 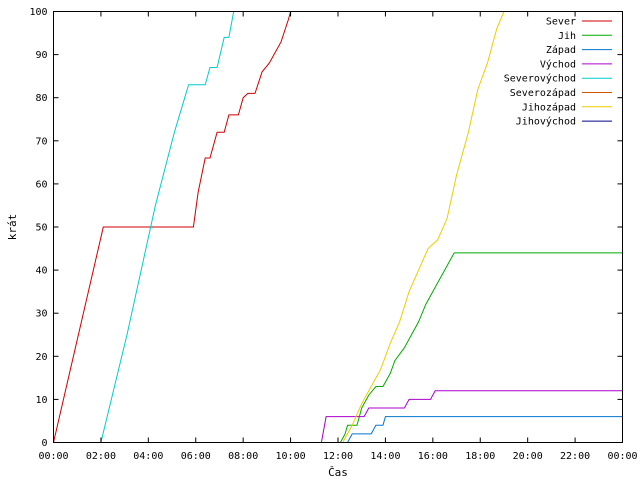 I want to click on y-tick-label: 60, so click(x=41, y=184).